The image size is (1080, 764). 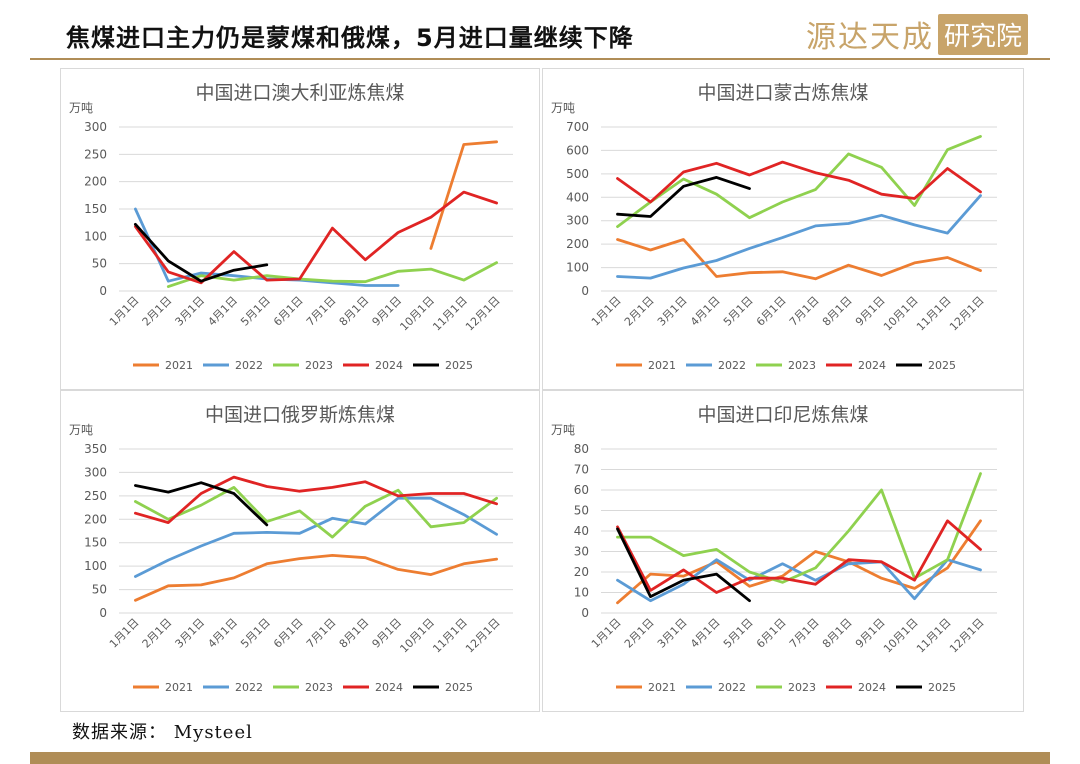 I want to click on chart-title: 中国进口印尼炼焦煤, so click(x=782, y=415).